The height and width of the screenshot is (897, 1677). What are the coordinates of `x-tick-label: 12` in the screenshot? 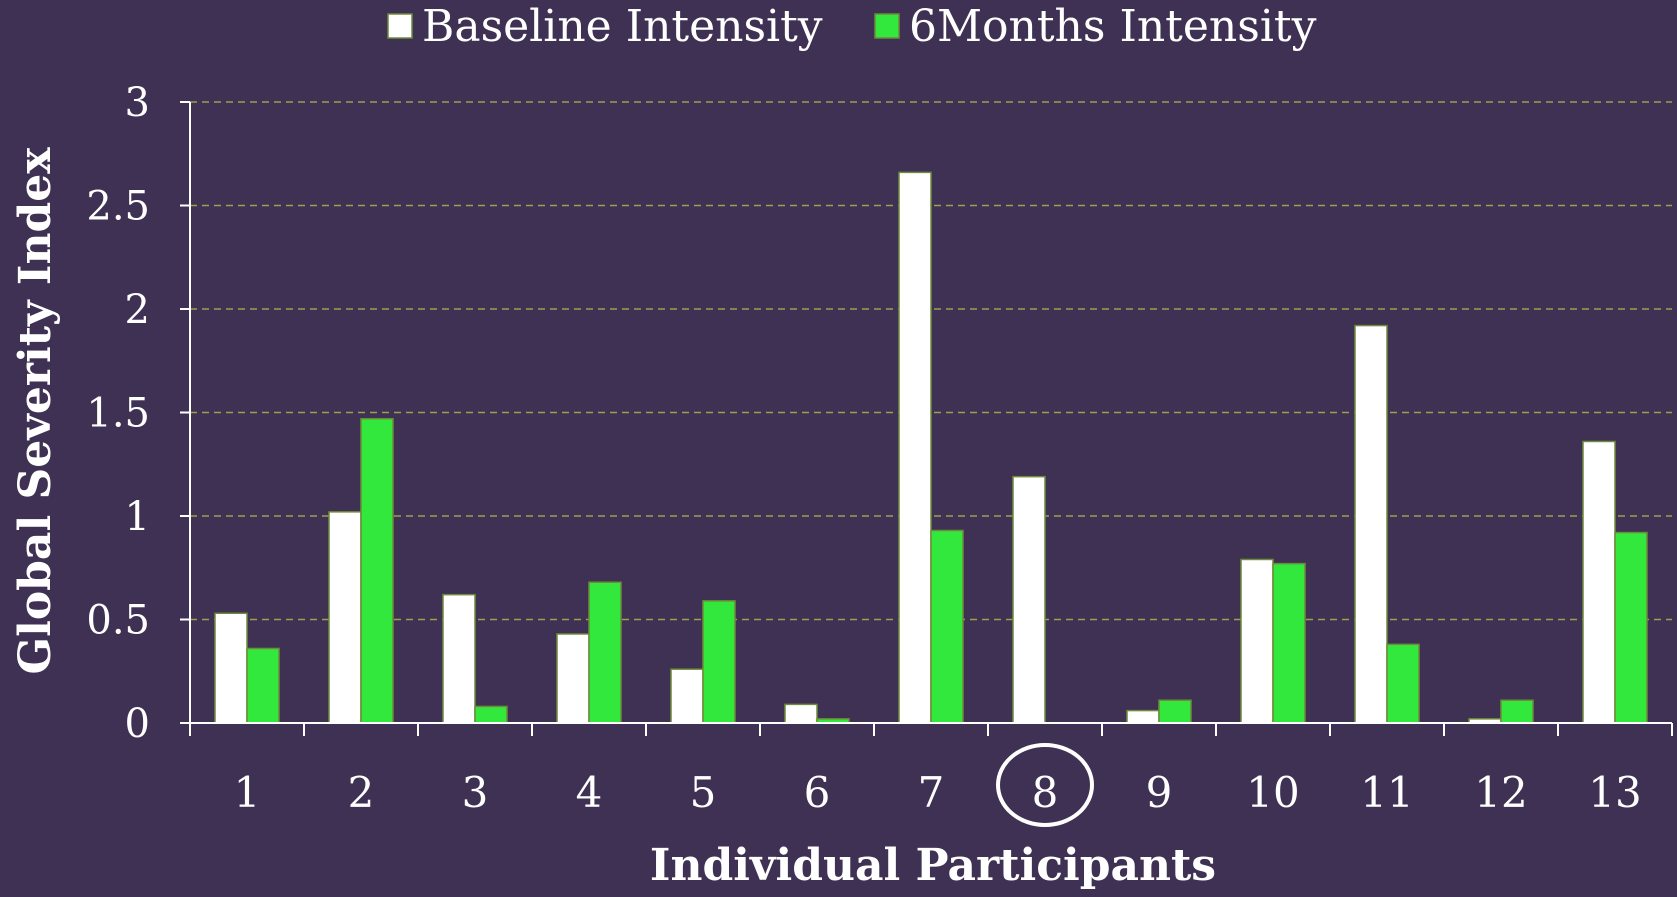 It's located at (1500, 792).